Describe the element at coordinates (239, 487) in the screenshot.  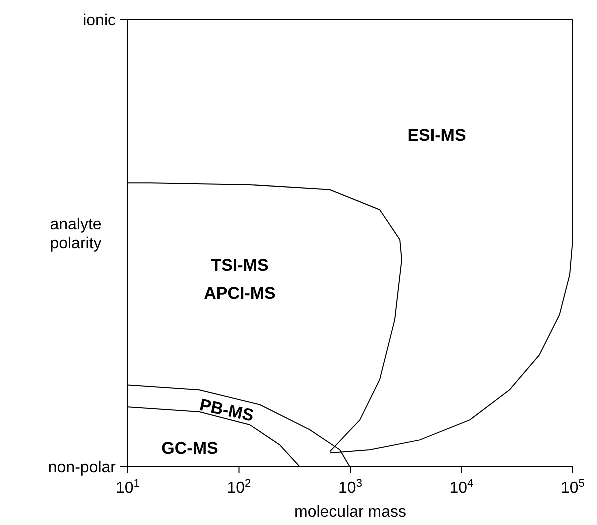
I see `x-tick-label: 10$^{2}$` at that location.